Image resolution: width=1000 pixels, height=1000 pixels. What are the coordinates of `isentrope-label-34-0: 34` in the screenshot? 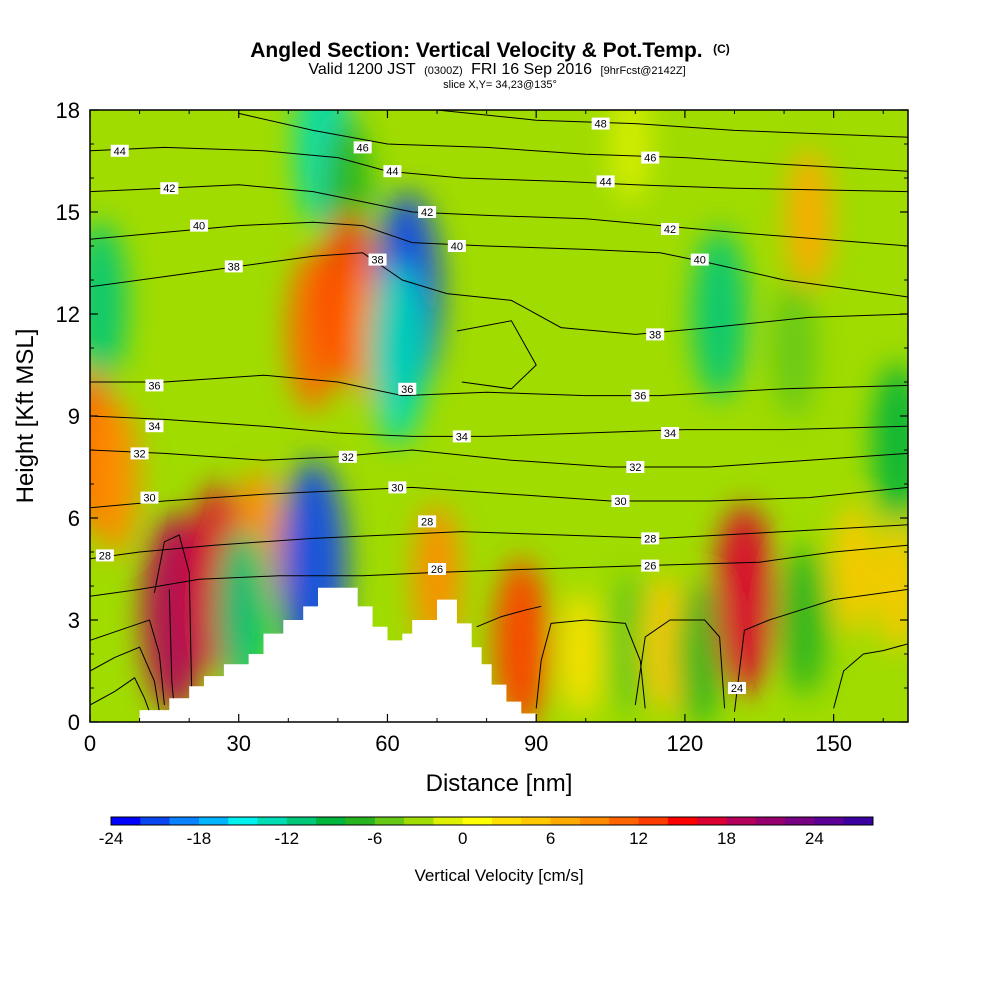 It's located at (154, 426).